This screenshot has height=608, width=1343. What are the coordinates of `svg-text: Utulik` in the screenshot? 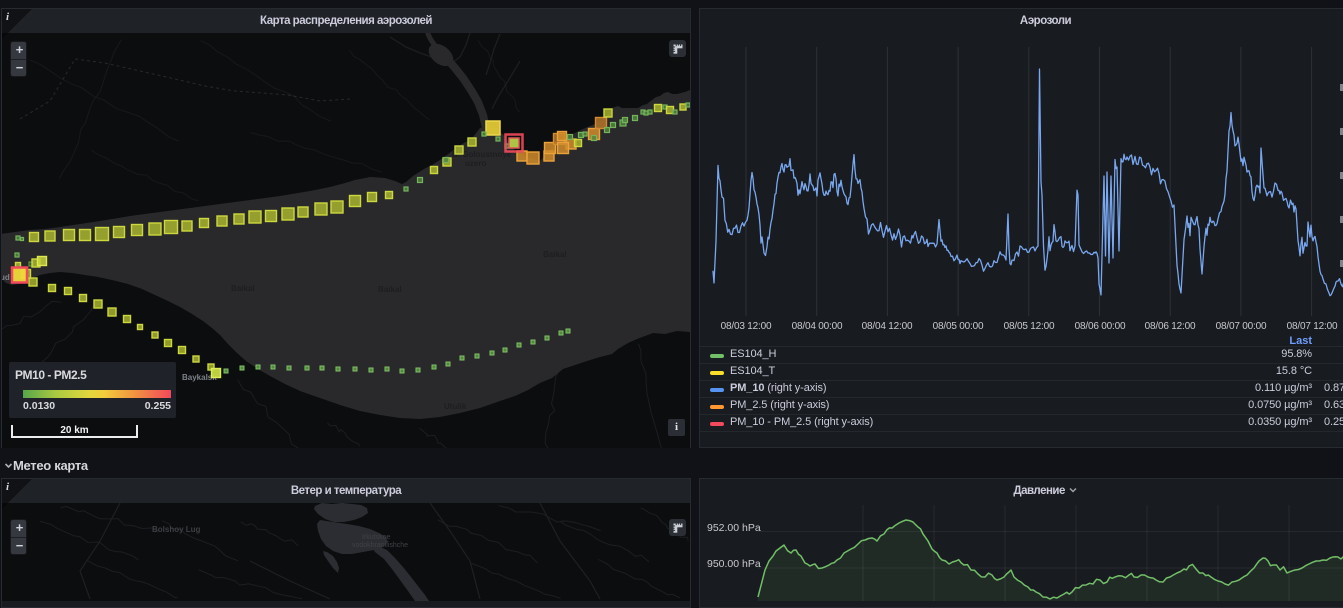 It's located at (455, 406).